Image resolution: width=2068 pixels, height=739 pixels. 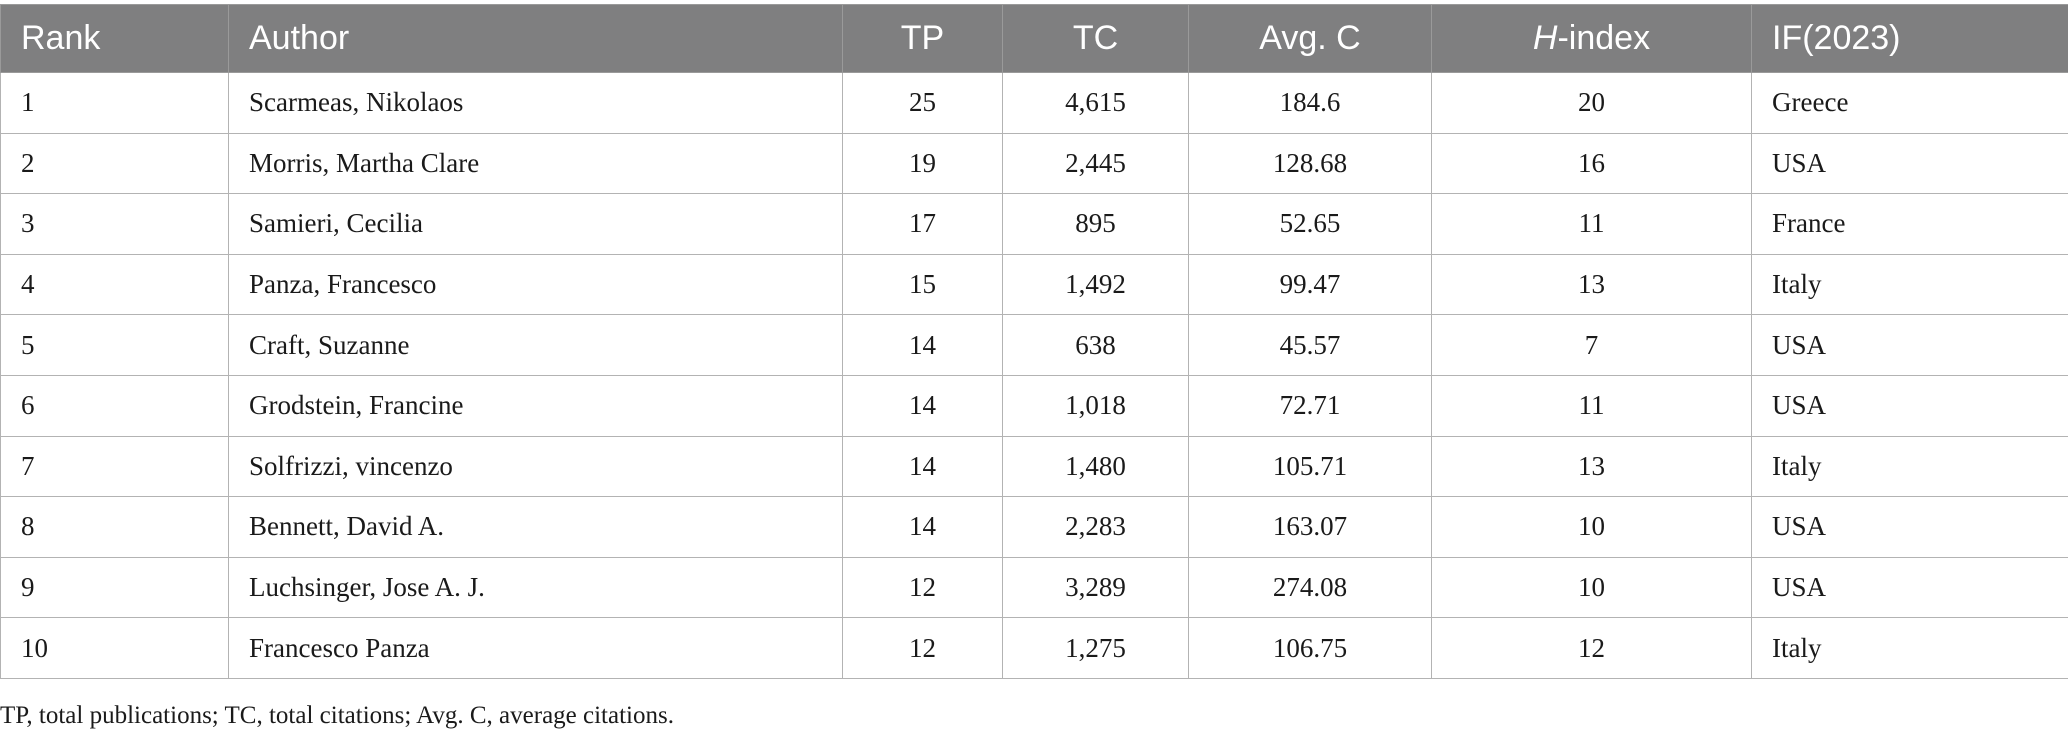 I want to click on cell-rank: 10, so click(x=114, y=648).